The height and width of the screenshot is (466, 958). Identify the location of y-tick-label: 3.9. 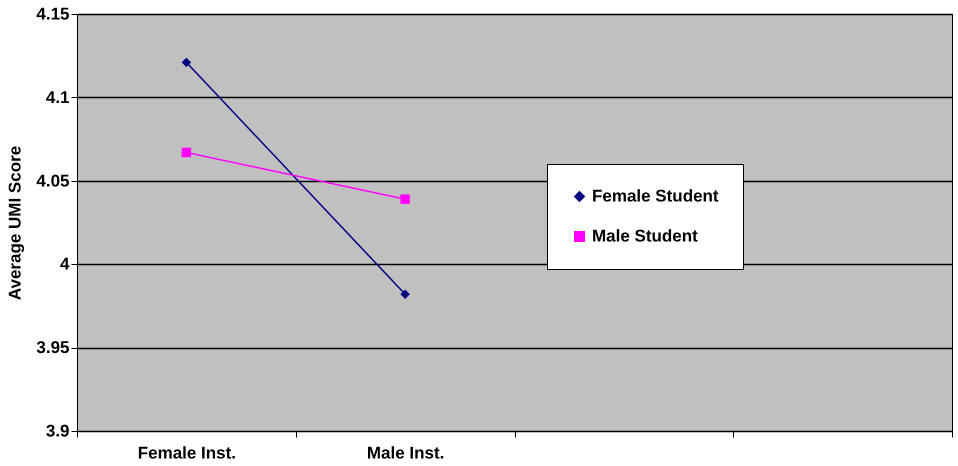
(58, 431).